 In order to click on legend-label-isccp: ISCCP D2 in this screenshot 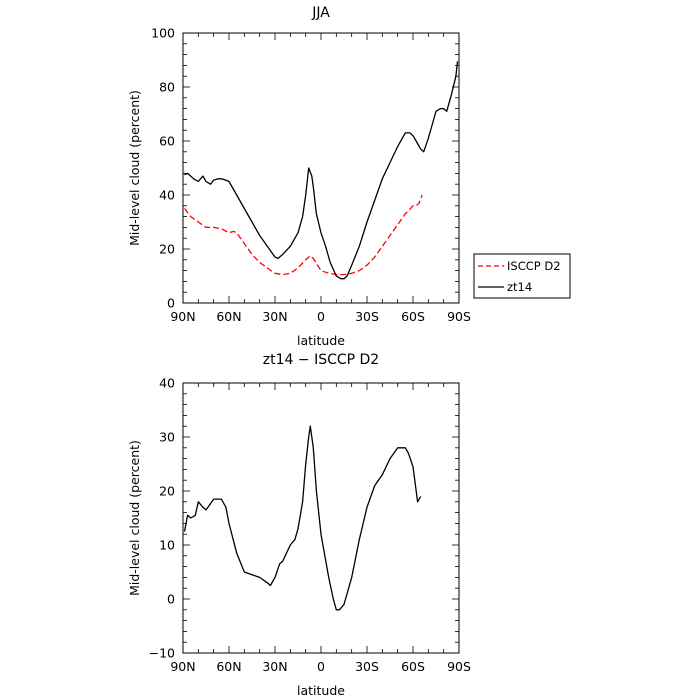, I will do `click(534, 266)`.